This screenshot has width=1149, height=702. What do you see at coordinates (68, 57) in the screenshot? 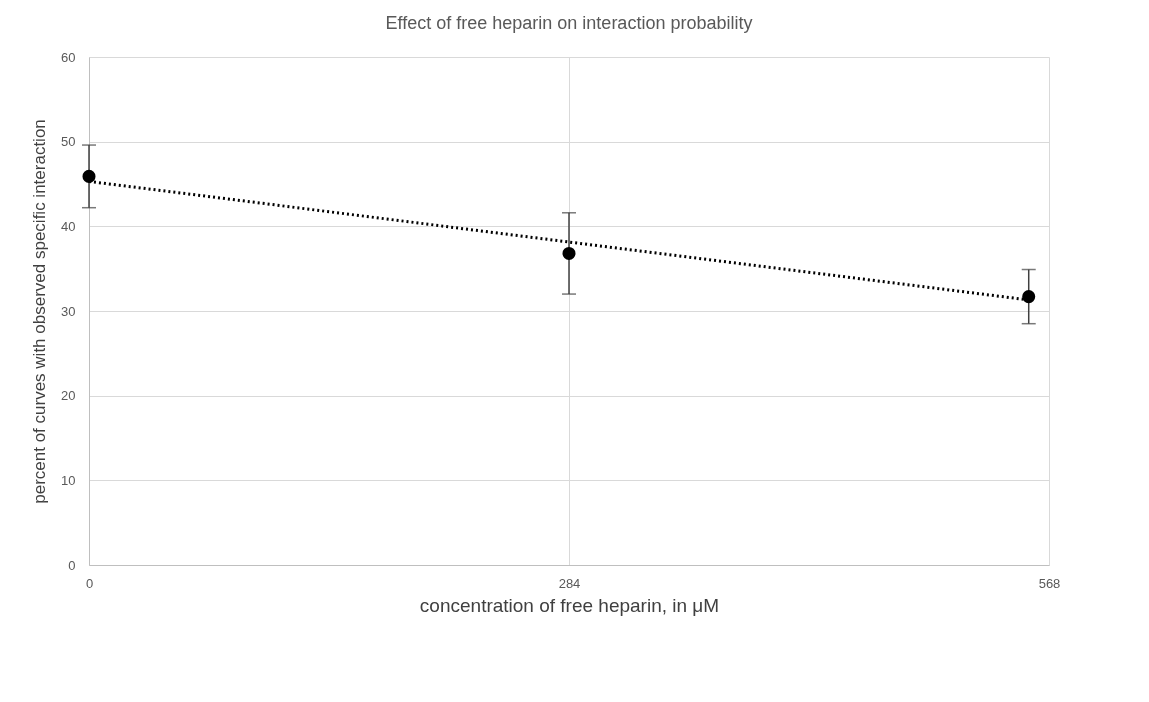
I see `y-tick-label: 60` at bounding box center [68, 57].